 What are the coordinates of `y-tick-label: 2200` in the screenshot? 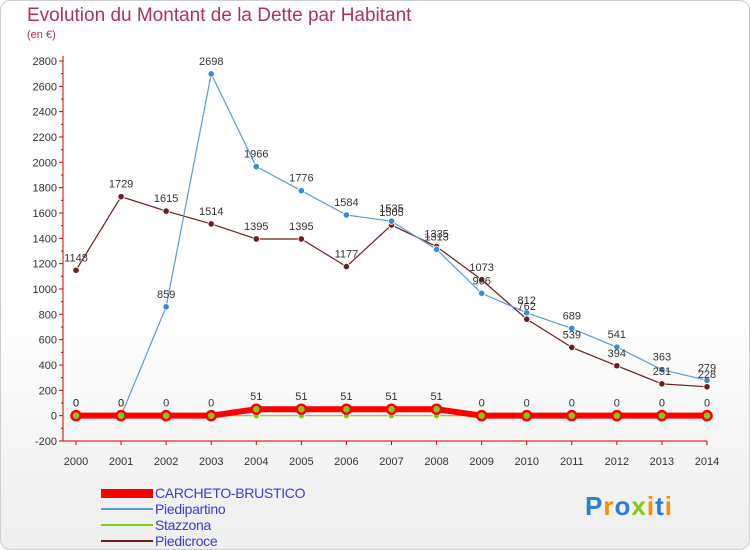 It's located at (45, 138).